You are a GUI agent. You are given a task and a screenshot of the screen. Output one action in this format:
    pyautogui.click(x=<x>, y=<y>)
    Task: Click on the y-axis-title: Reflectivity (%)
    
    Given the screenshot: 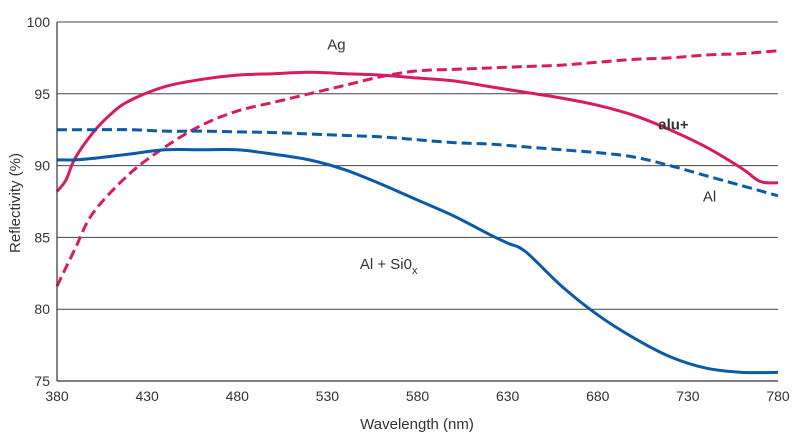 What is the action you would take?
    pyautogui.click(x=15, y=203)
    